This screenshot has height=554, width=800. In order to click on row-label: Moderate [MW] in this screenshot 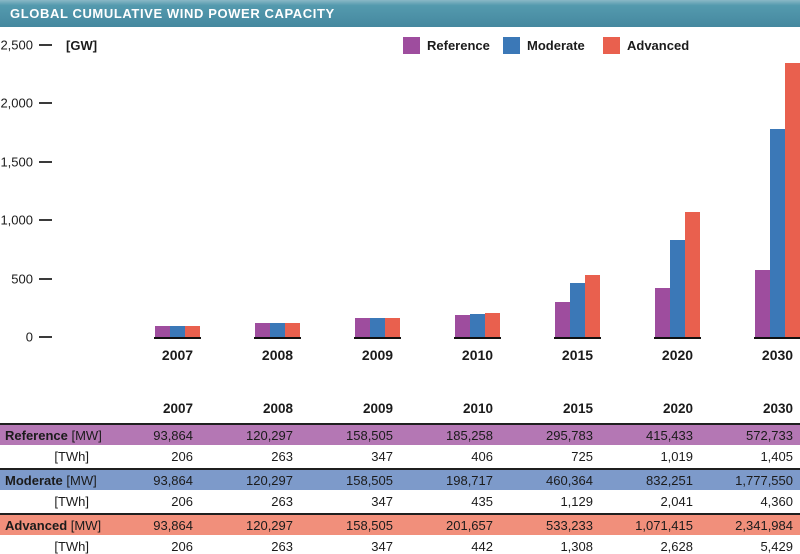, I will do `click(51, 480)`.